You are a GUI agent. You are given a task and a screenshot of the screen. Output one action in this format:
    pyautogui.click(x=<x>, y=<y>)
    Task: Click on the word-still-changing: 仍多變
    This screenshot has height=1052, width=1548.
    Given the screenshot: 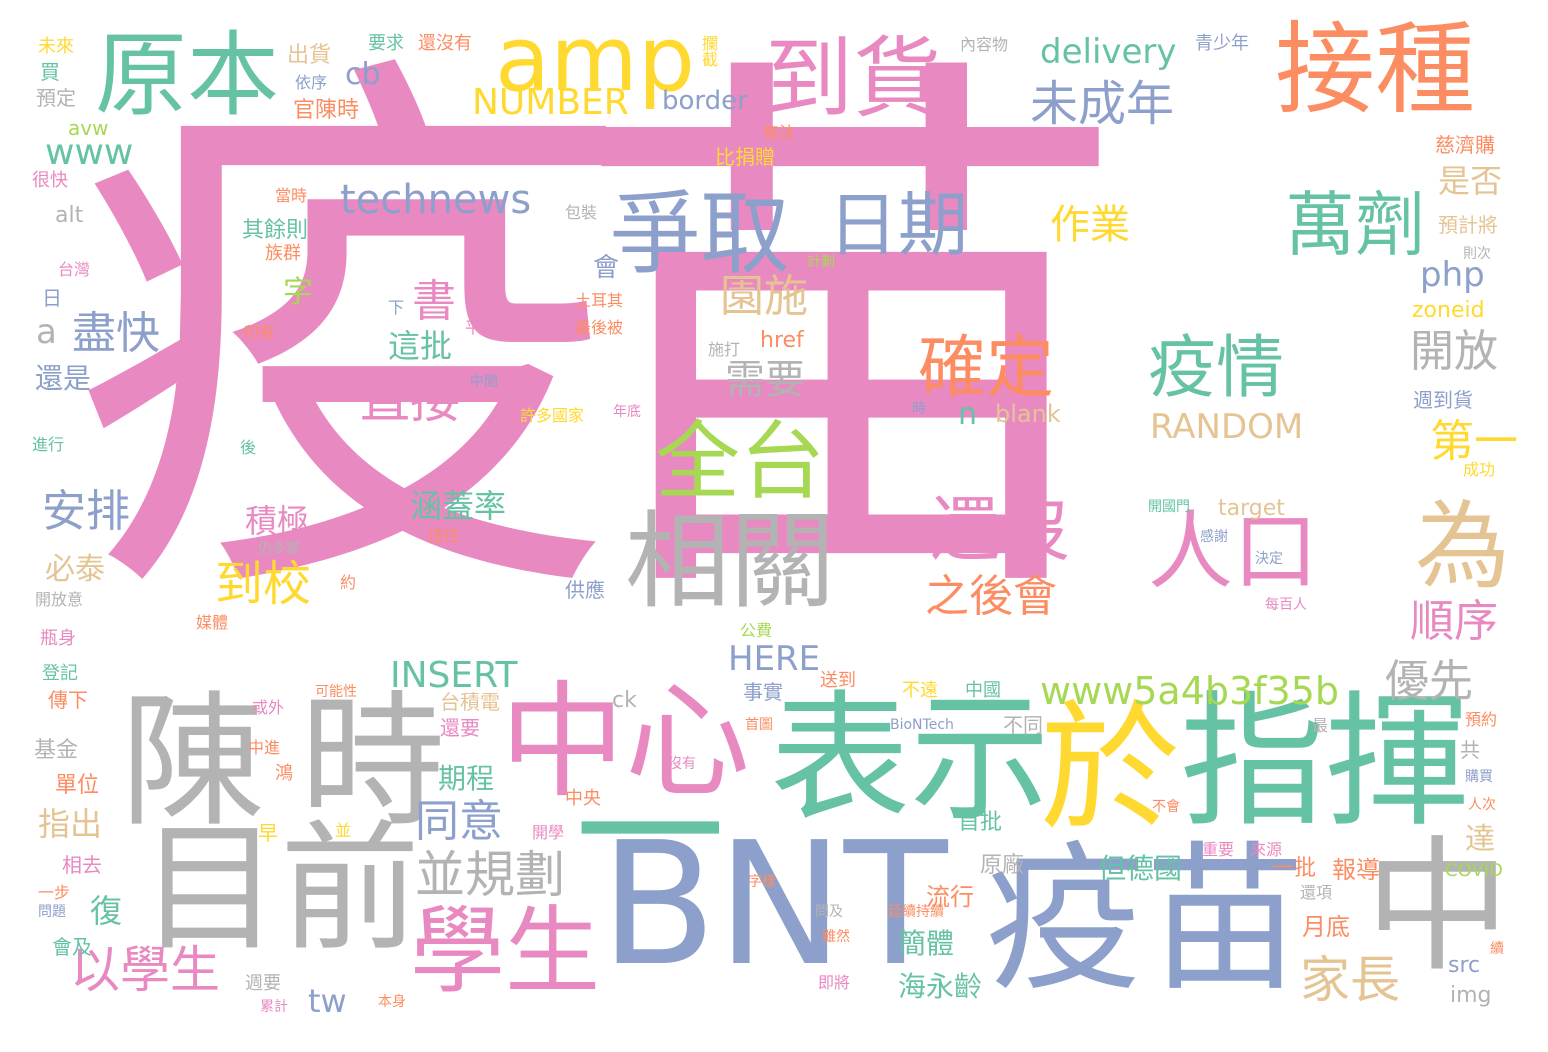 What is the action you would take?
    pyautogui.click(x=279, y=549)
    